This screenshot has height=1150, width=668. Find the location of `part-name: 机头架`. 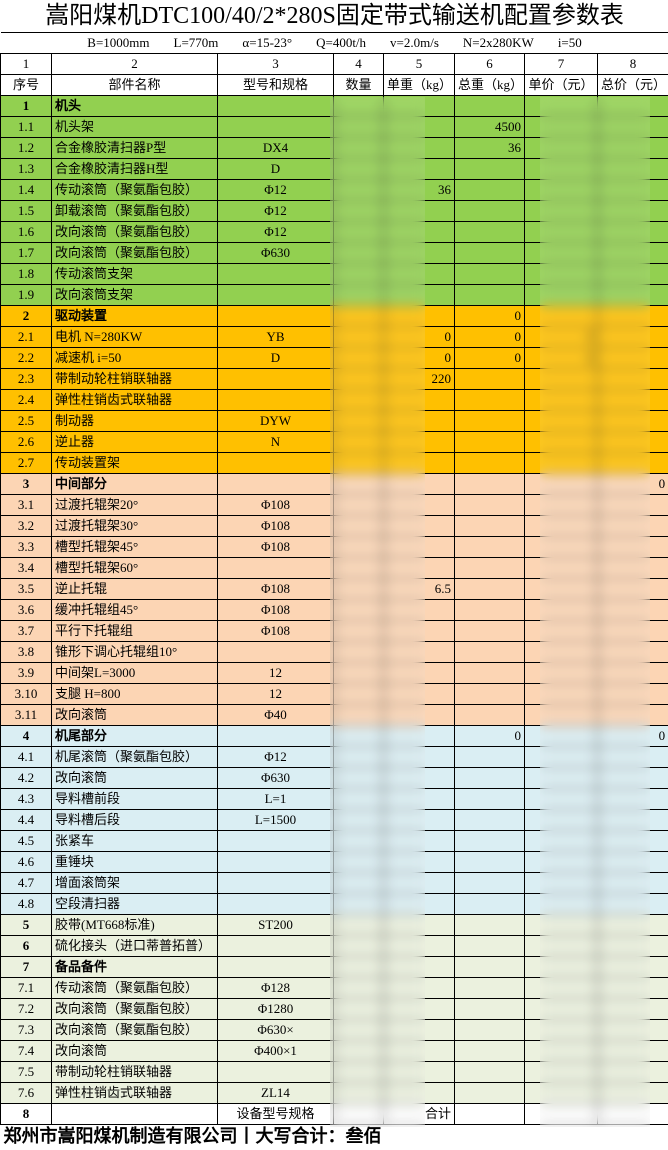

part-name: 机头架 is located at coordinates (134, 127).